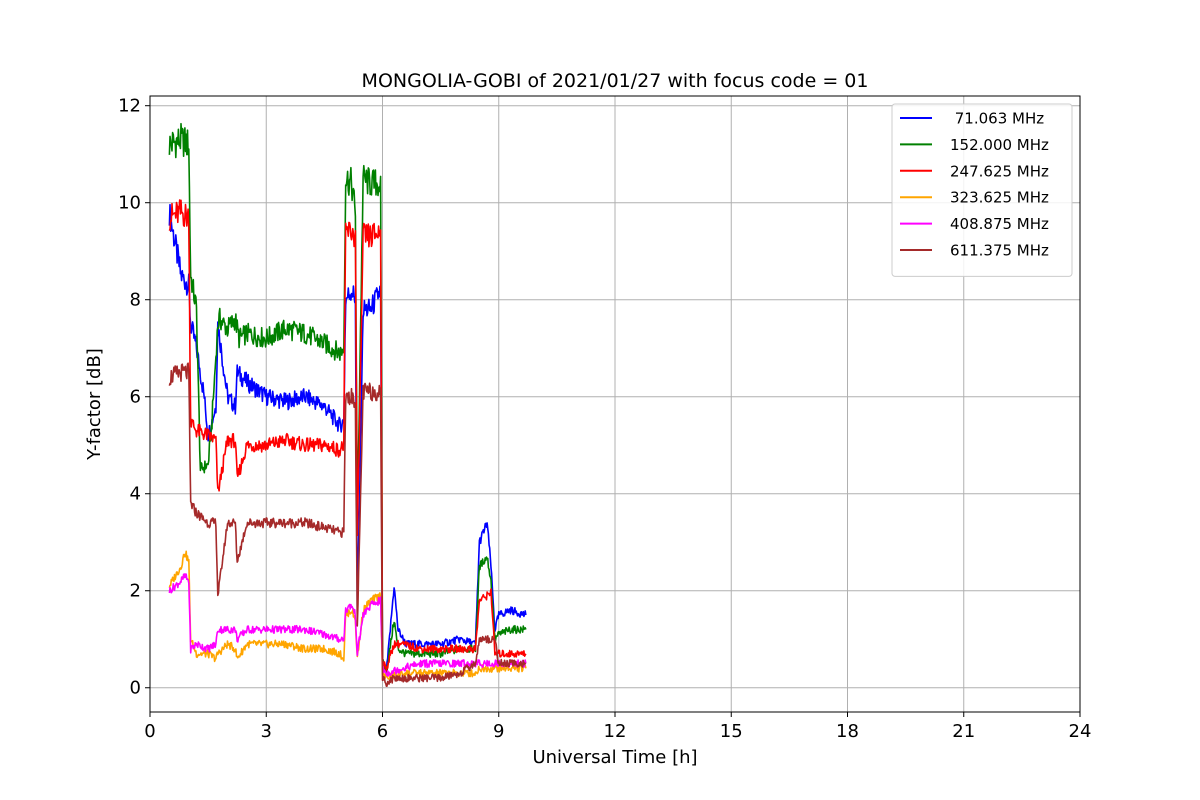 This screenshot has width=1200, height=800. What do you see at coordinates (129, 106) in the screenshot?
I see `y-tick-label: 12` at bounding box center [129, 106].